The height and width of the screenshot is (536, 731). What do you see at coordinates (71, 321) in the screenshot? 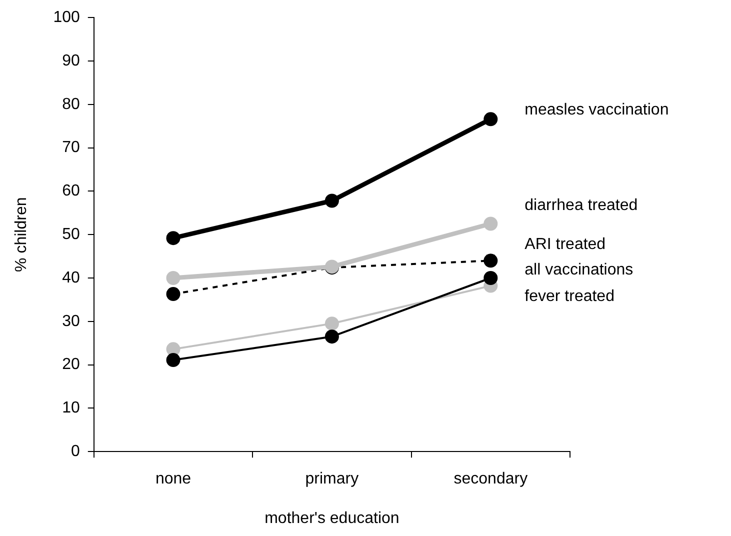
I see `y-tick-label: 30` at bounding box center [71, 321].